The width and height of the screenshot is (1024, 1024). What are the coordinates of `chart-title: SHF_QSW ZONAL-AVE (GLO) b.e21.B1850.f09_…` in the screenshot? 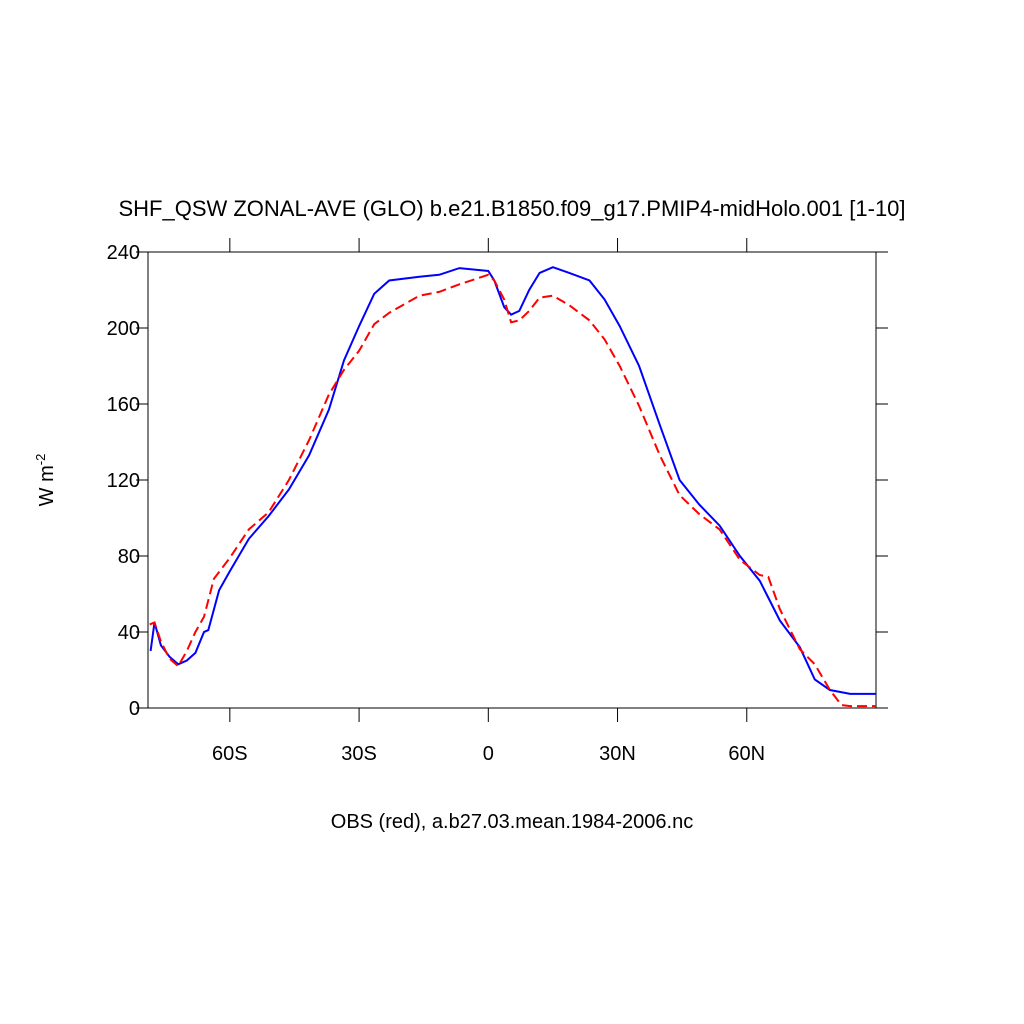 It's located at (511, 208).